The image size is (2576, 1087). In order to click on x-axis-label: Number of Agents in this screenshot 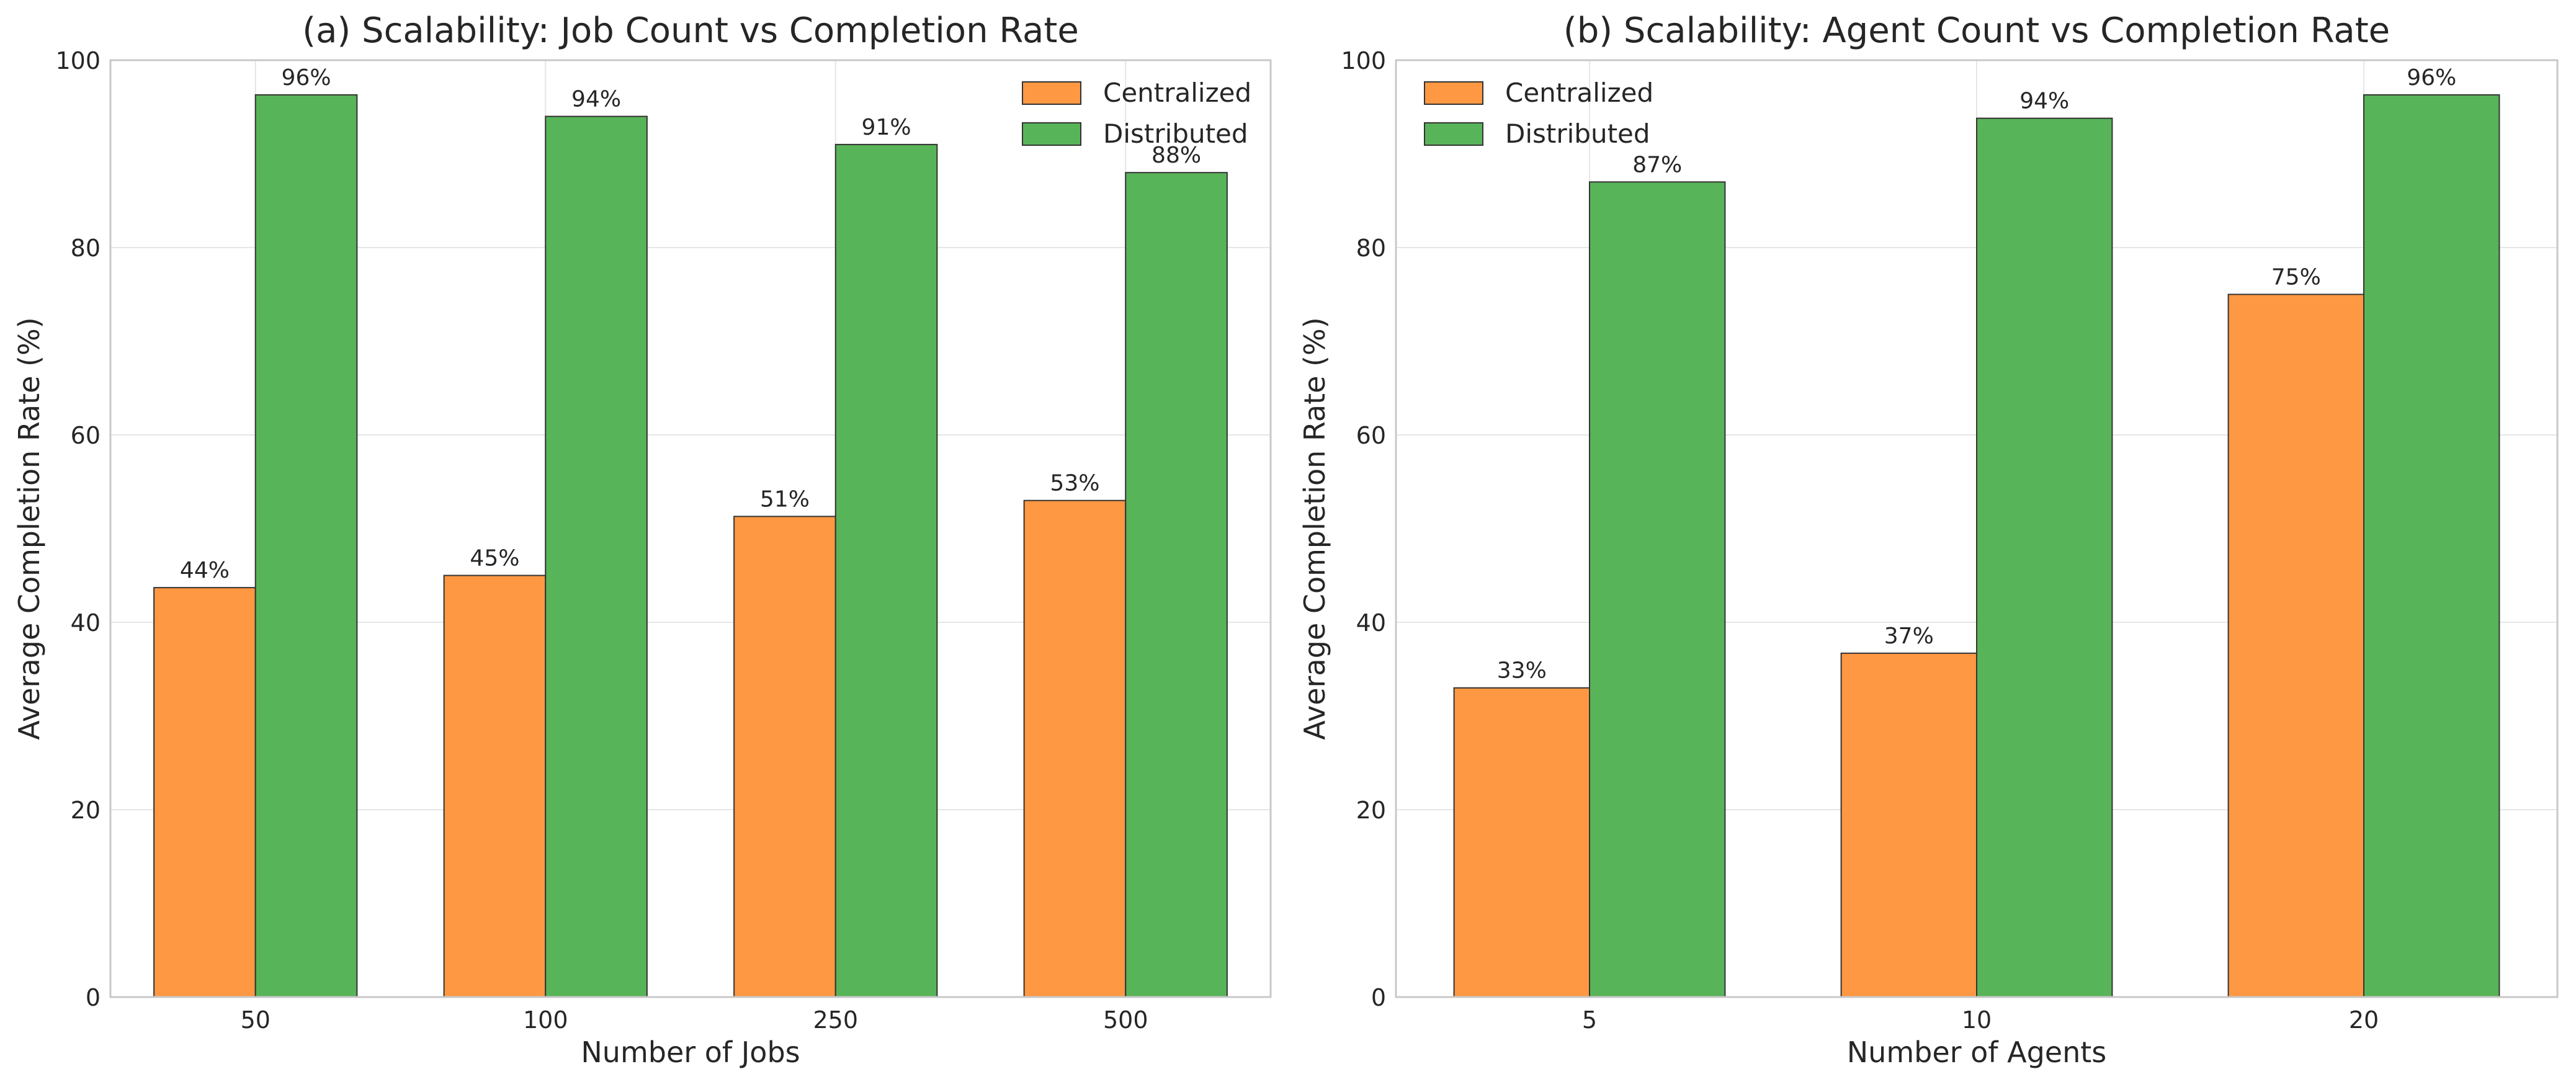, I will do `click(1977, 1052)`.